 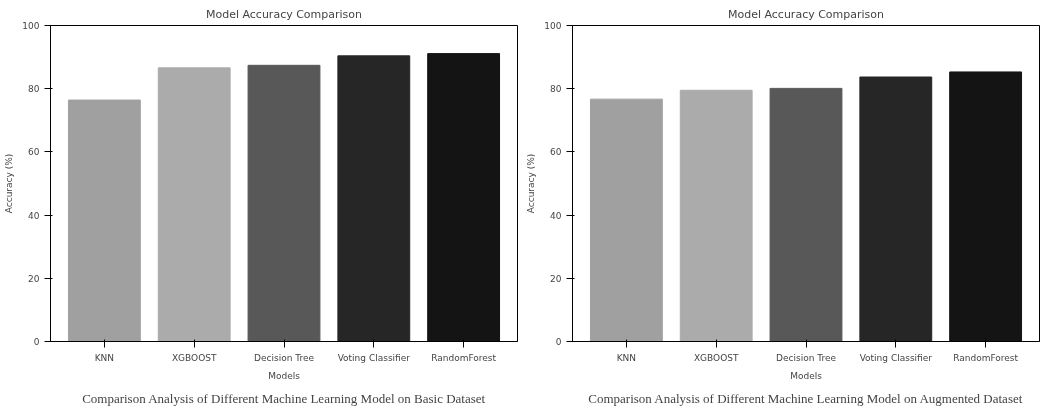 What do you see at coordinates (284, 398) in the screenshot?
I see `text: Comparison Analysis of Different Machine Learning Model on Basic Dataset` at bounding box center [284, 398].